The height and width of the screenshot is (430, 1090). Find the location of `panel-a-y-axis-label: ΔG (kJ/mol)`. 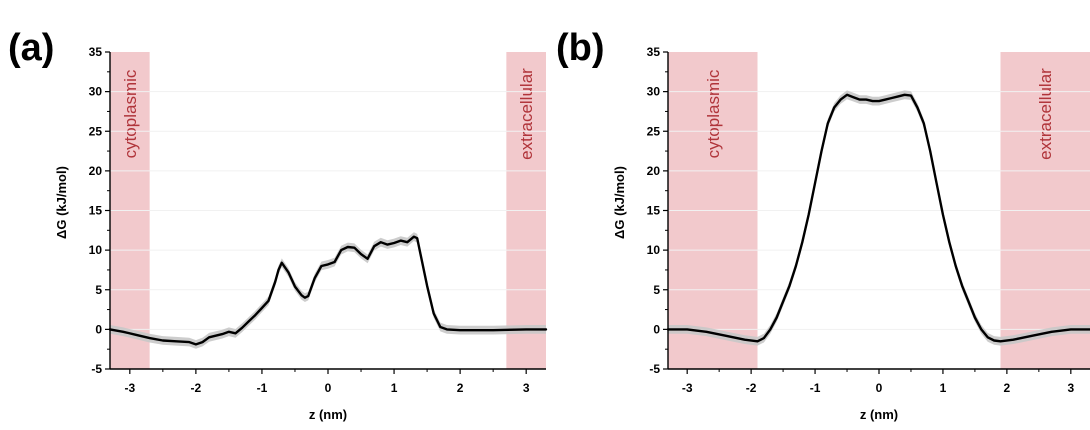

panel-a-y-axis-label: ΔG (kJ/mol) is located at coordinates (61, 202).